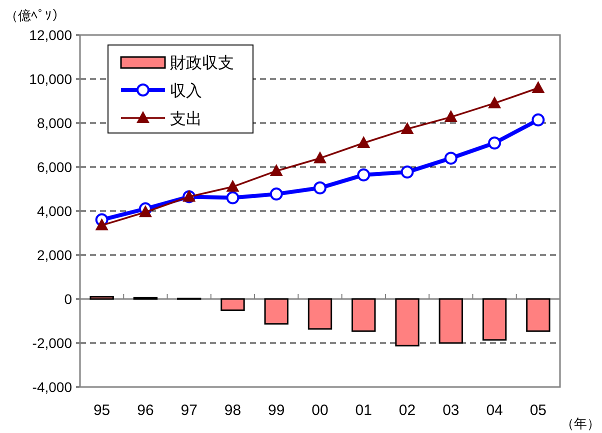 This screenshot has height=433, width=602. Describe the element at coordinates (186, 119) in the screenshot. I see `legend-label: 支出` at that location.